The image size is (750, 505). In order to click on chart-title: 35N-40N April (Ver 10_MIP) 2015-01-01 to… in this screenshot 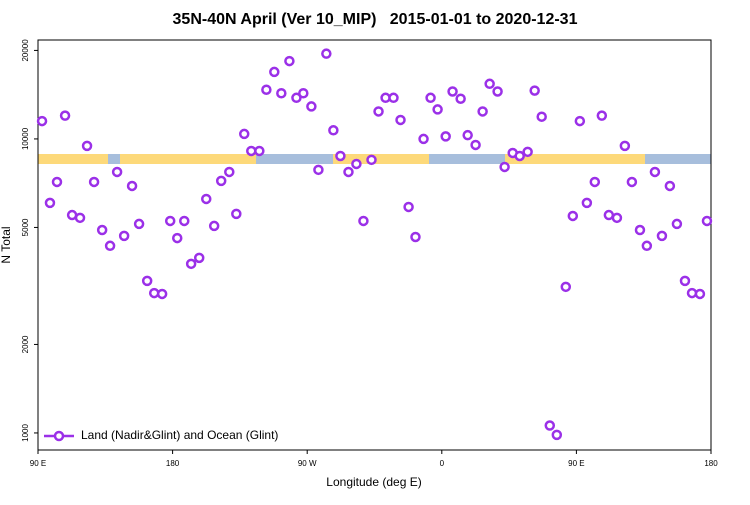, I will do `click(375, 19)`.